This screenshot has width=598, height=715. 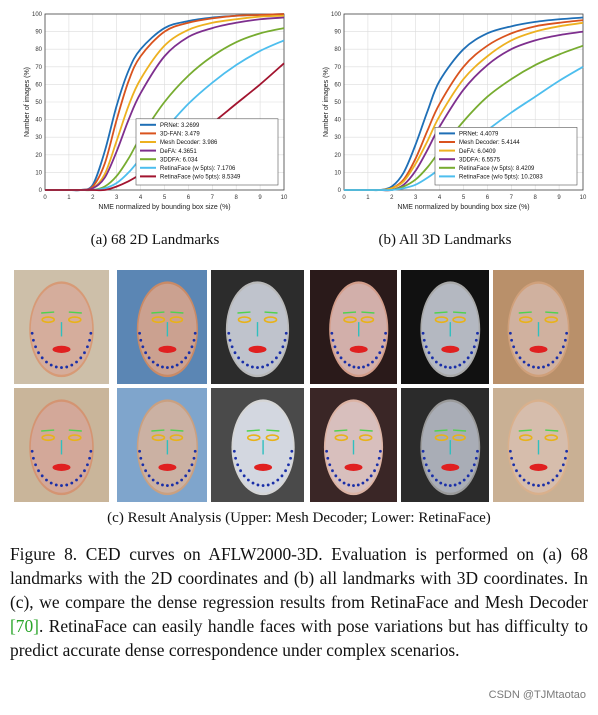 What do you see at coordinates (27, 102) in the screenshot?
I see `y-axis-label: Number of images (%)` at bounding box center [27, 102].